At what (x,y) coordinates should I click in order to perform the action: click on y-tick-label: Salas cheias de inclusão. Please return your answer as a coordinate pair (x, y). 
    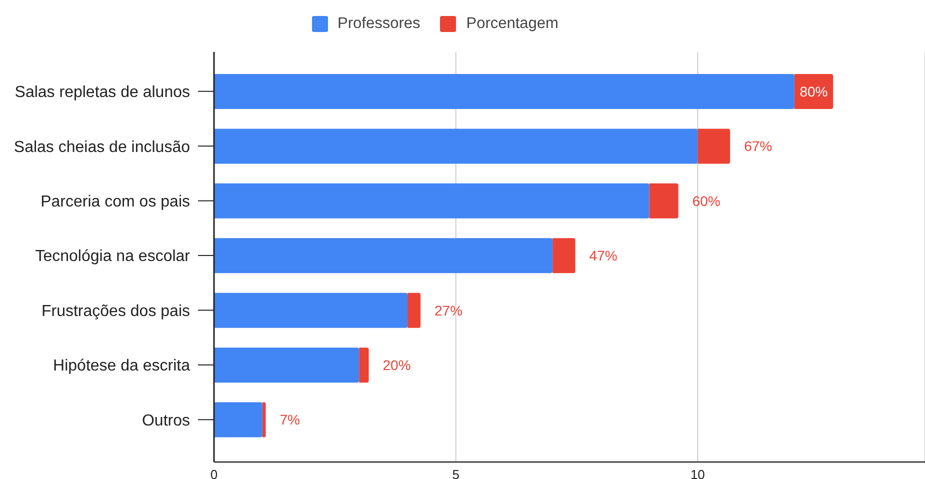
    Looking at the image, I should click on (102, 147).